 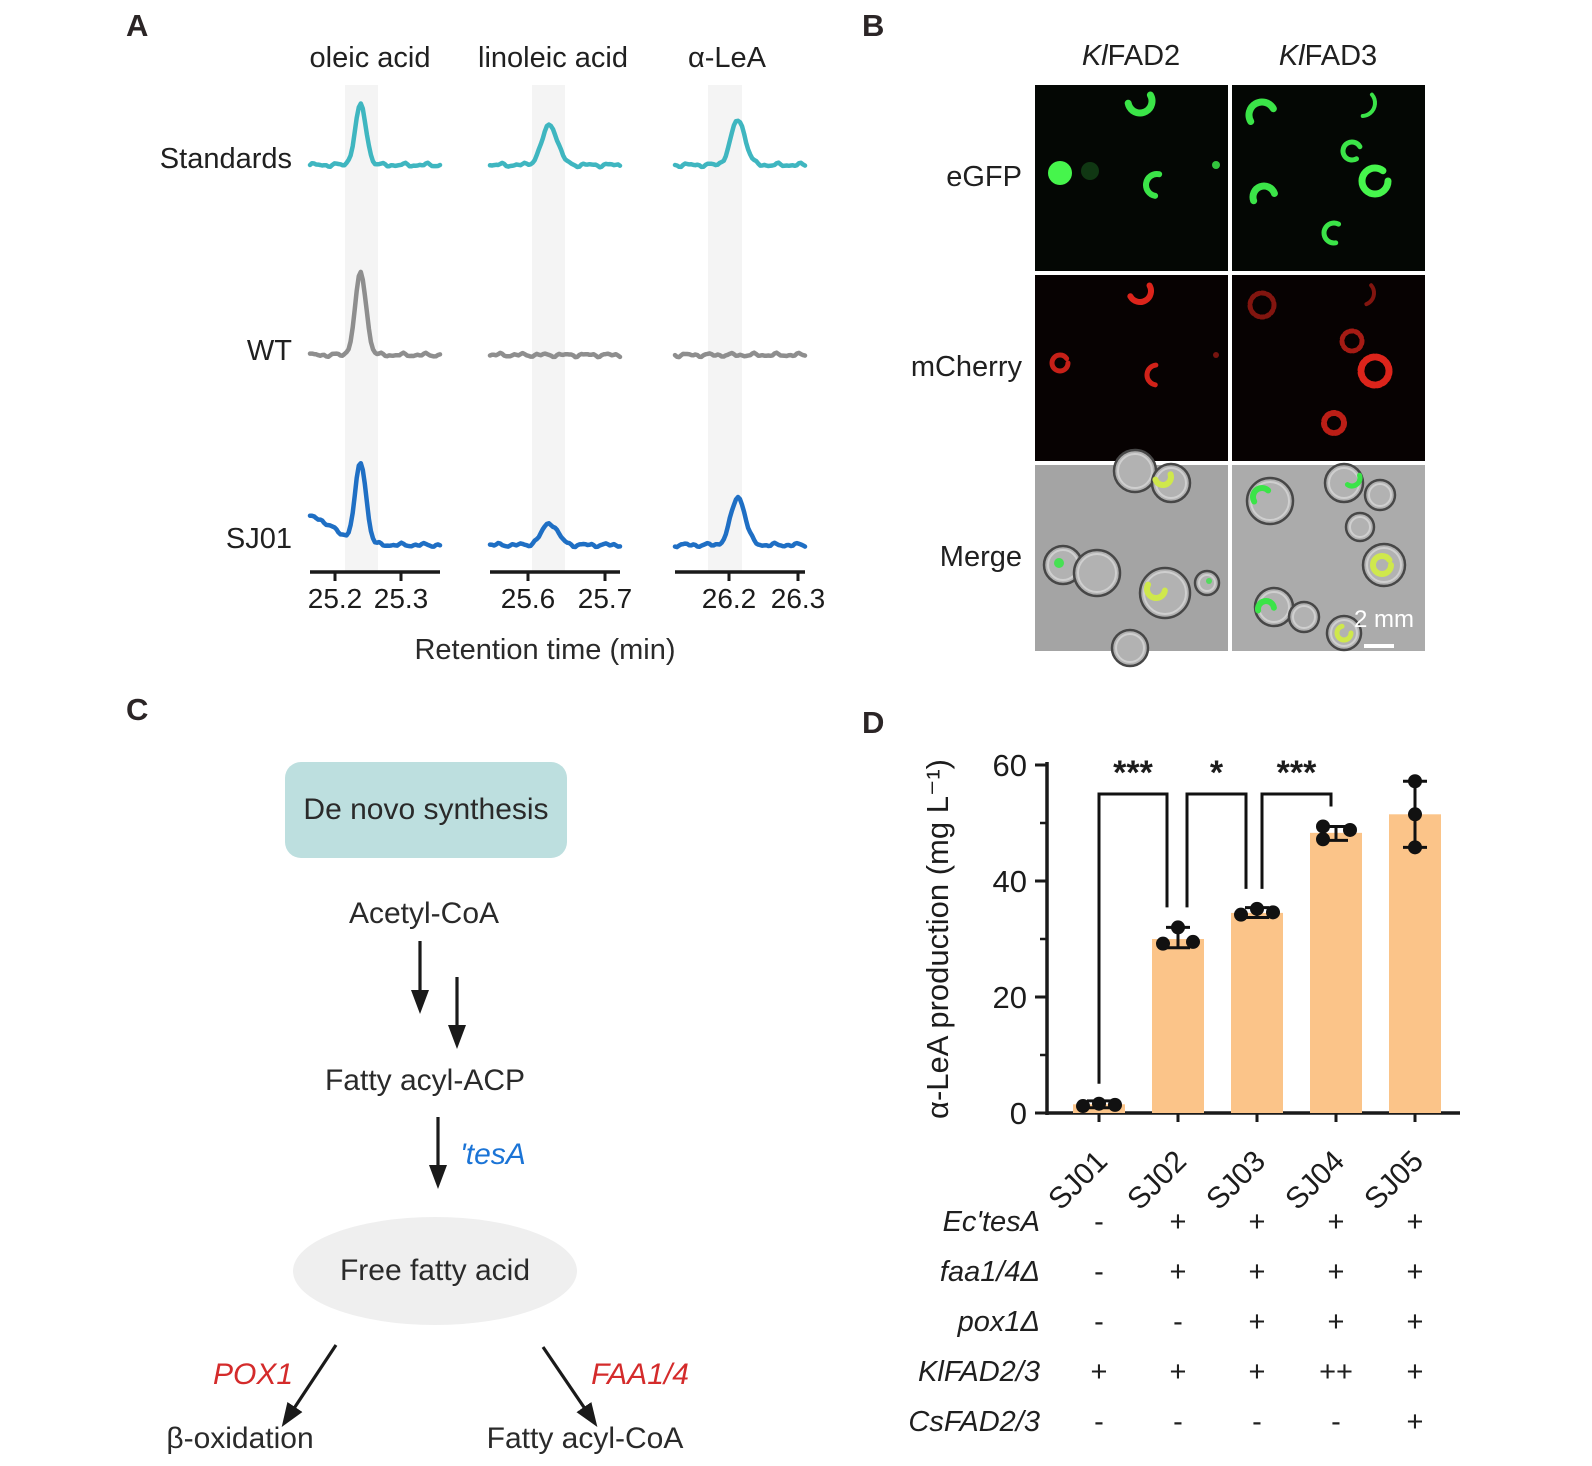 I want to click on significance-label: *, so click(x=1217, y=773).